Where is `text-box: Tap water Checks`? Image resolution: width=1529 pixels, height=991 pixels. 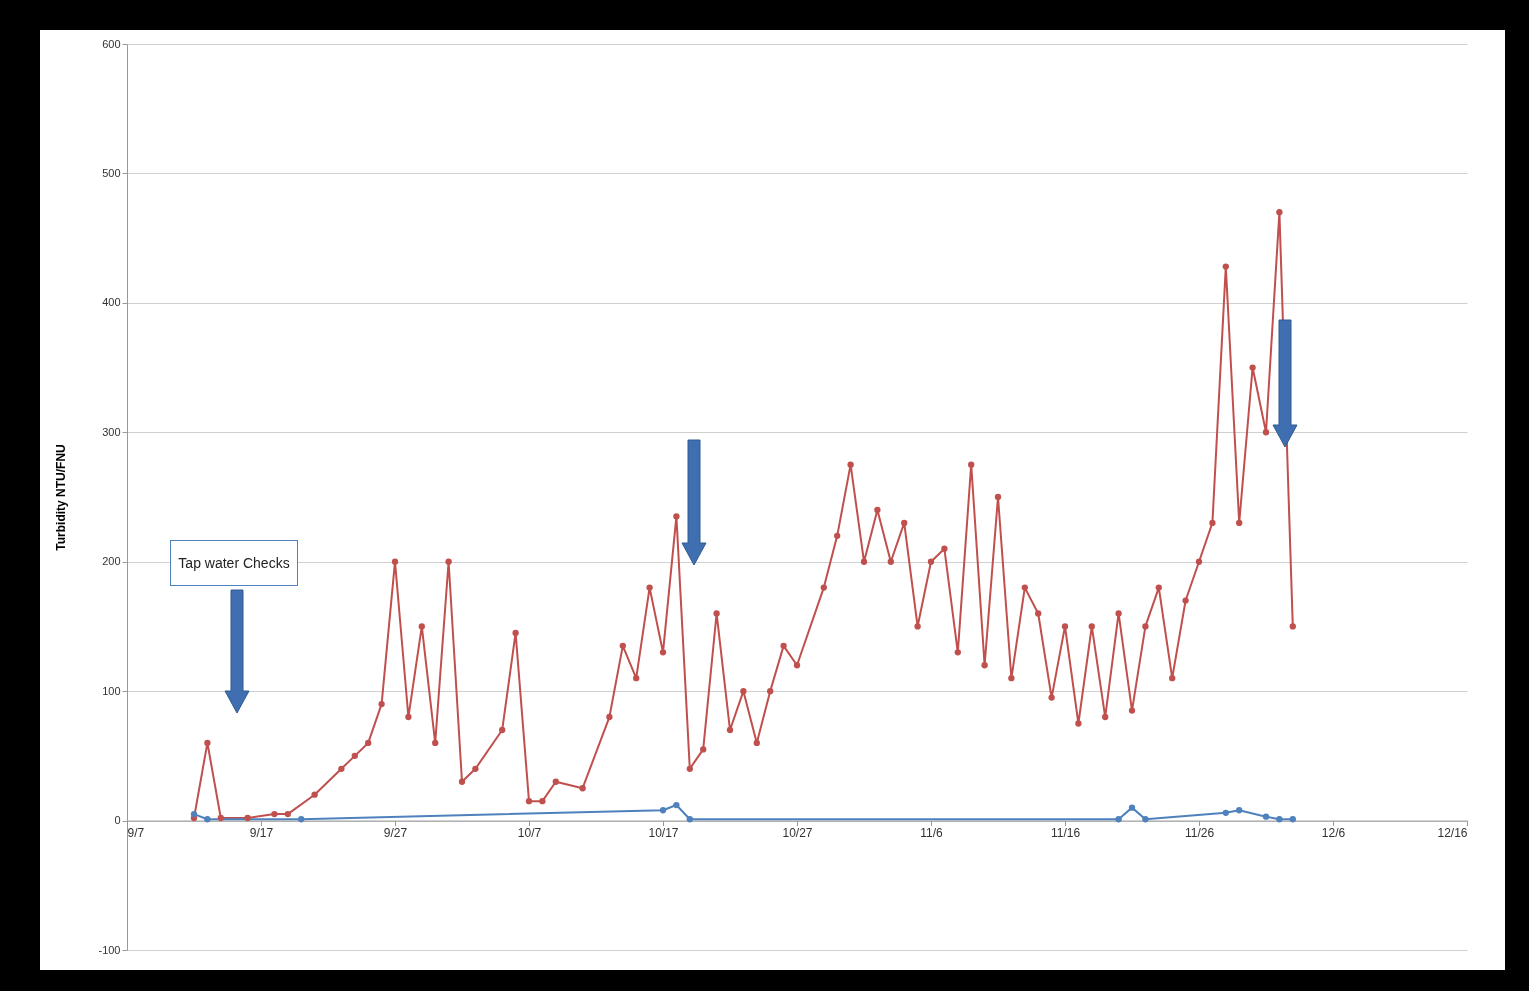
text-box: Tap water Checks is located at coordinates (234, 563).